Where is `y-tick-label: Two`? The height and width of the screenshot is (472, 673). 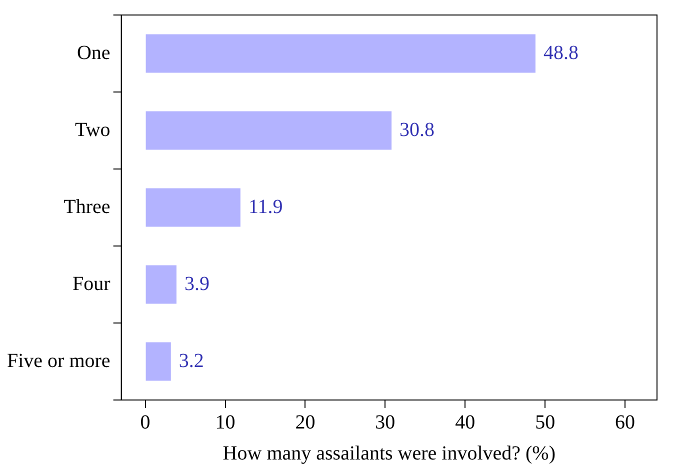
y-tick-label: Two is located at coordinates (92, 129).